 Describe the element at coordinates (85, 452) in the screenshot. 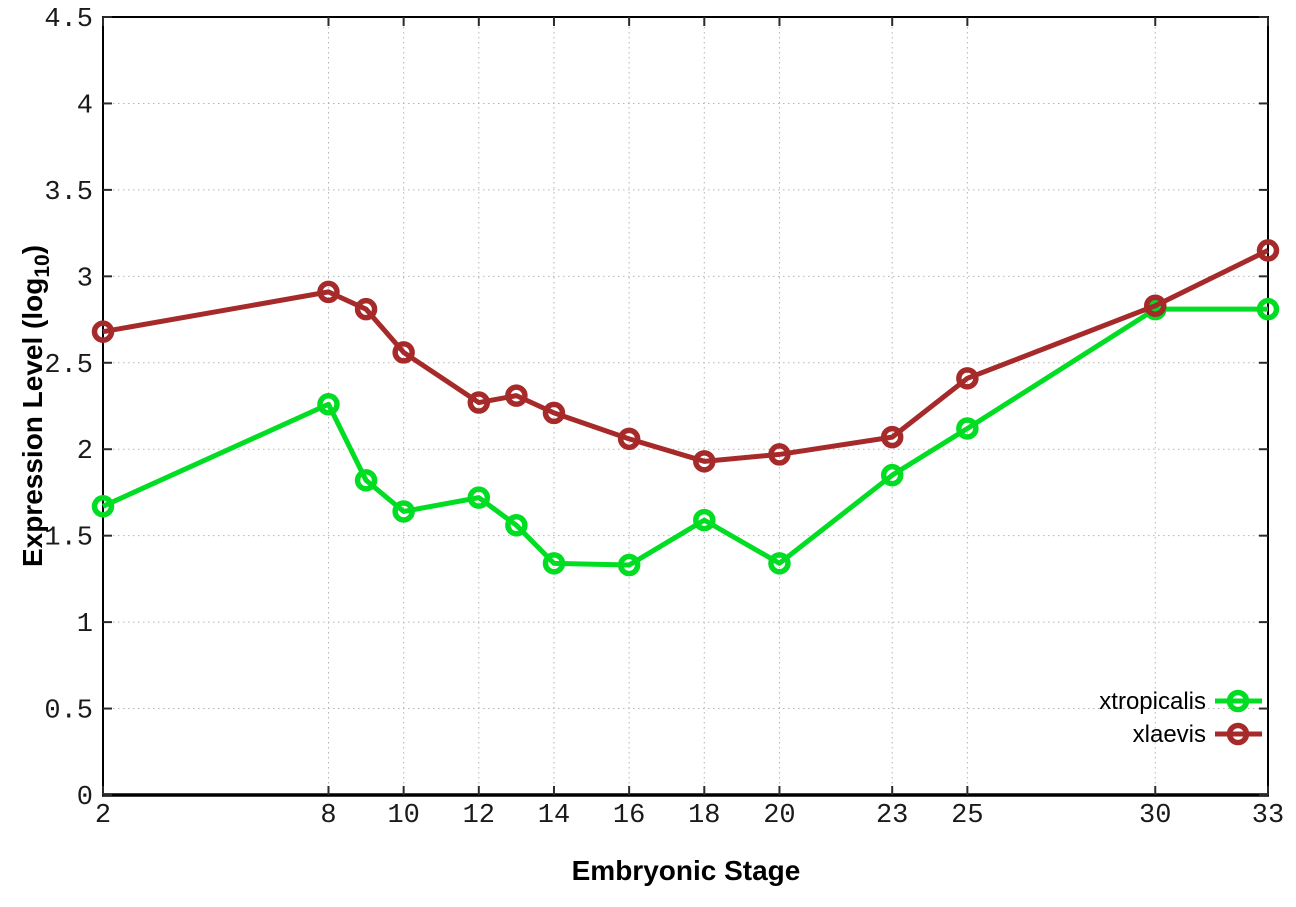

I see `y-tick-label: 2` at that location.